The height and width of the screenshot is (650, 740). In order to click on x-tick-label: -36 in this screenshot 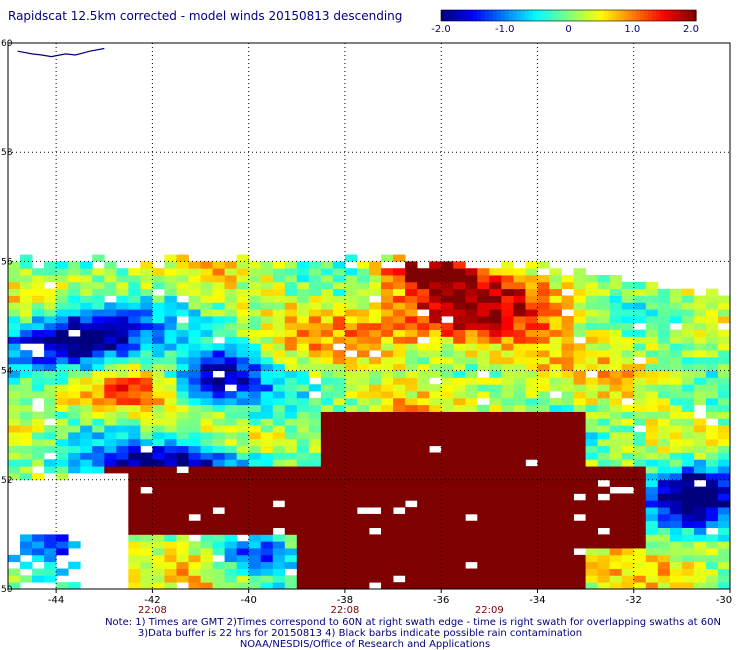, I will do `click(441, 600)`.